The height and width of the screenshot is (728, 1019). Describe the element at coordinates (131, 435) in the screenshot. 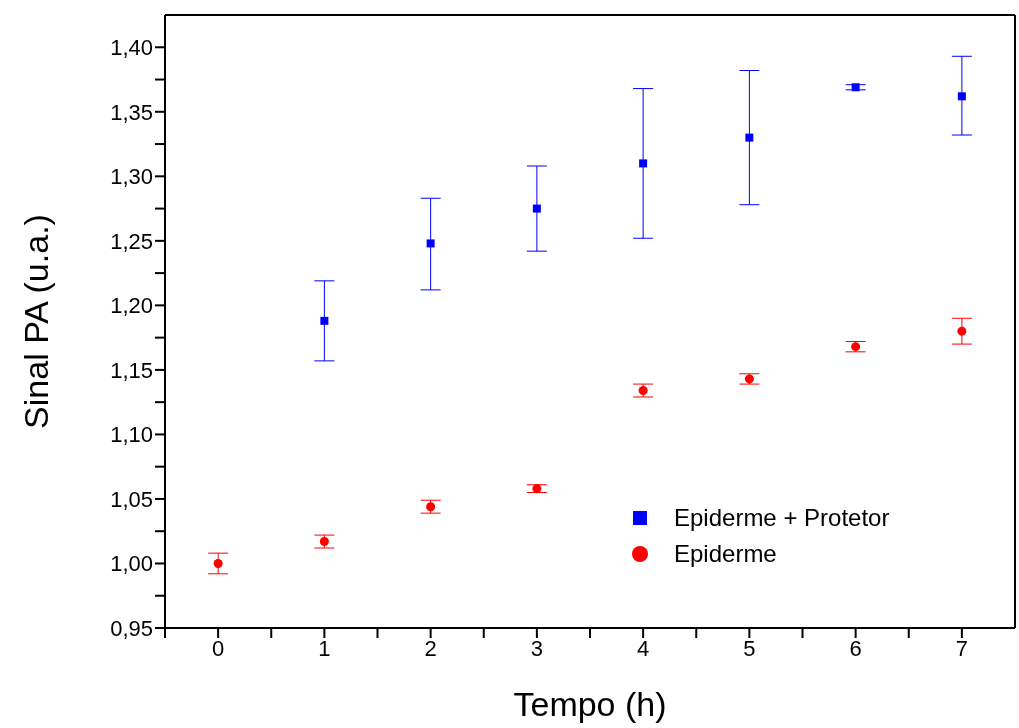

I see `y-tick-label: 1,10` at that location.